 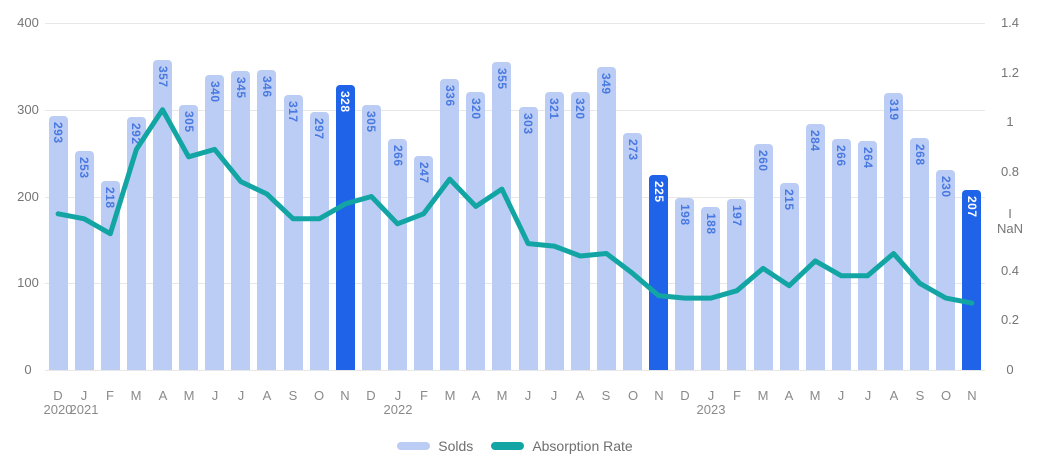 I want to click on right-axis-tick: 1.4, so click(x=1010, y=22).